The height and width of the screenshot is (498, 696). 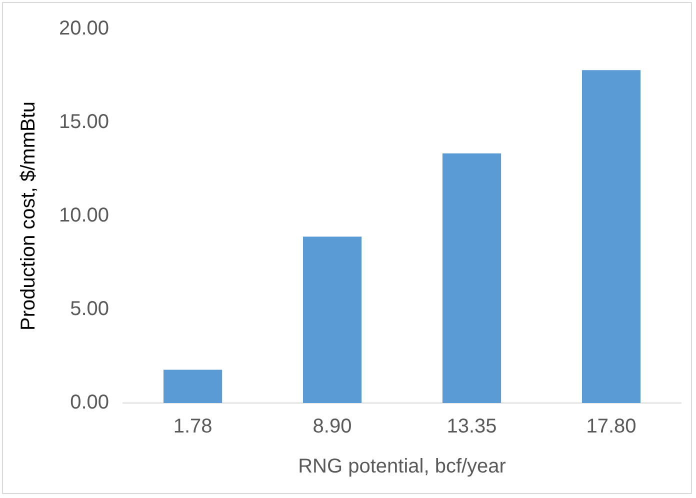 I want to click on x-tick-label: 8.90, so click(x=332, y=427).